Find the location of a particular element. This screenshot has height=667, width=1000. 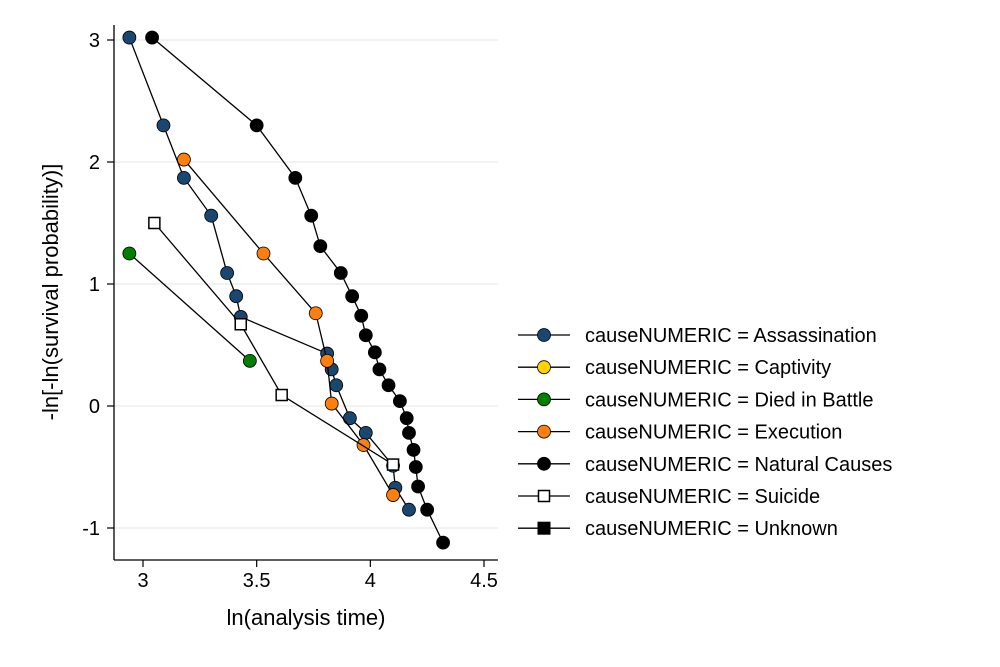

legend-label: causeNUMERIC = Unknown is located at coordinates (711, 529).